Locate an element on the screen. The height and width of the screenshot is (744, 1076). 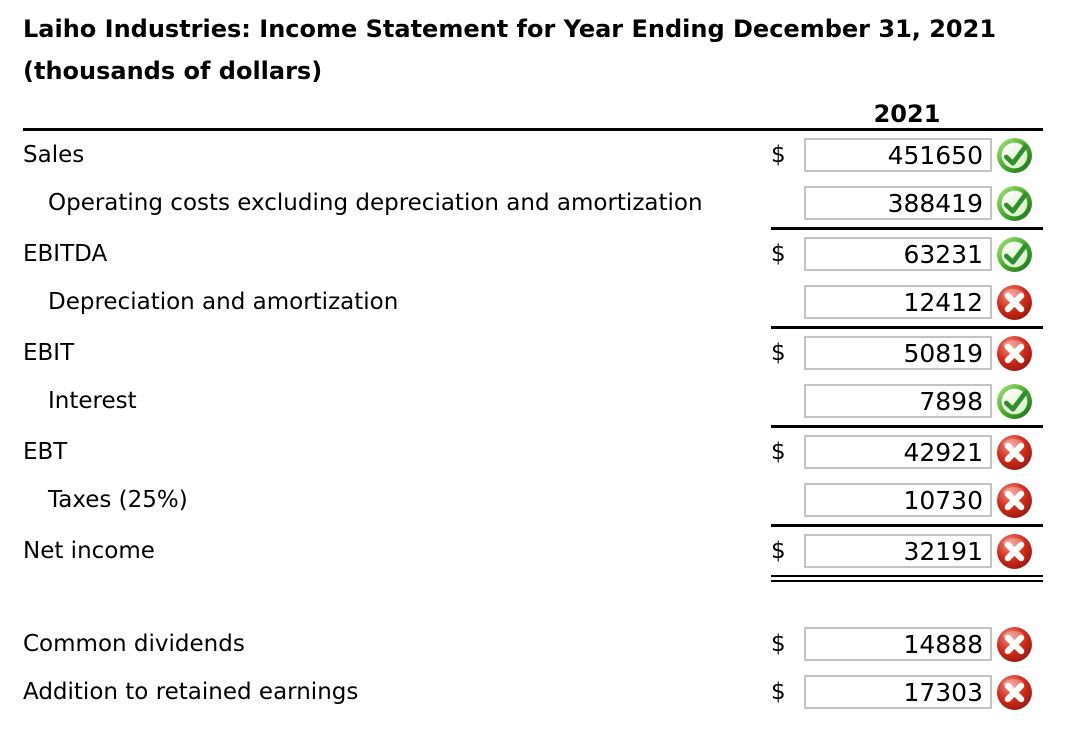
table-top-rule is located at coordinates (533, 129).